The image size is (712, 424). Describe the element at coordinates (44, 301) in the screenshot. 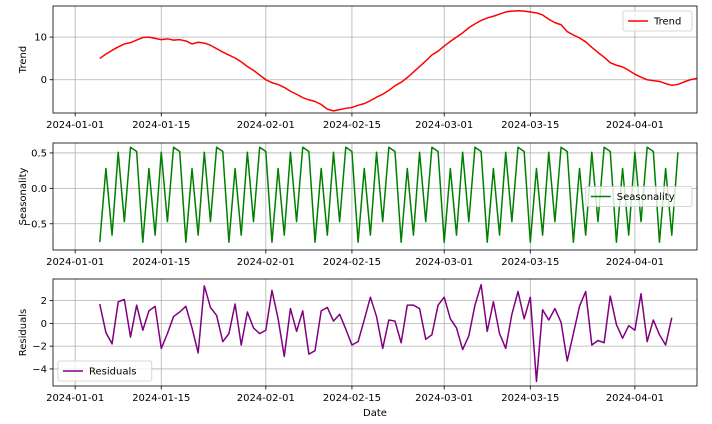

I see `y-tick-label: 2` at that location.